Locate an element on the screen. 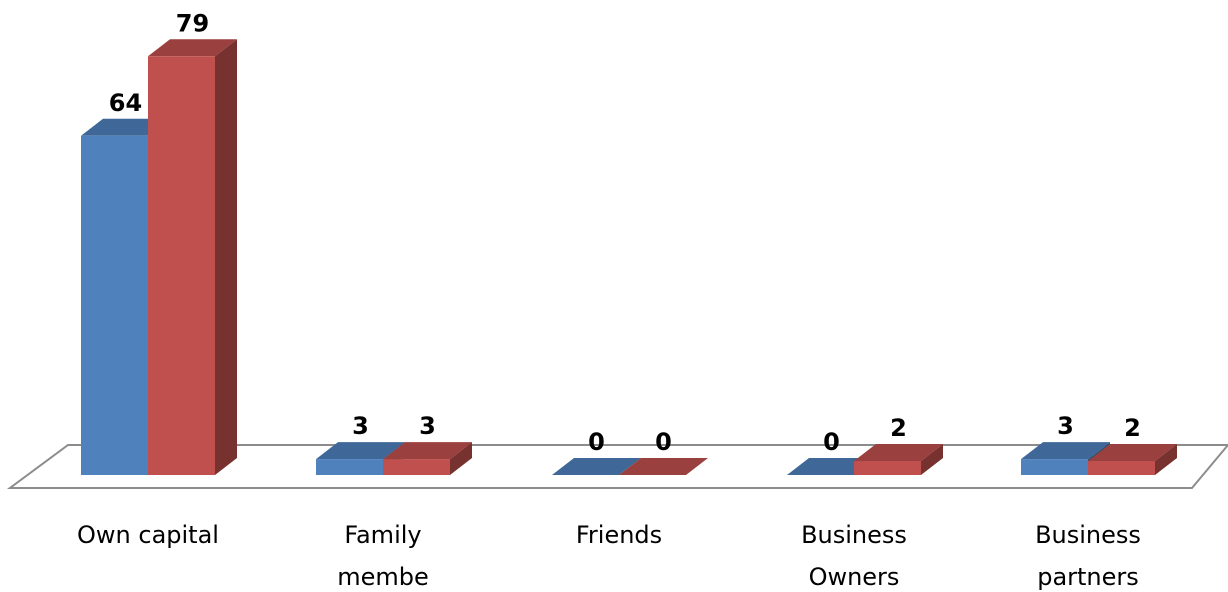 Image resolution: width=1228 pixels, height=592 pixels. data-label-own-capital-series-1: 64 is located at coordinates (125, 103).